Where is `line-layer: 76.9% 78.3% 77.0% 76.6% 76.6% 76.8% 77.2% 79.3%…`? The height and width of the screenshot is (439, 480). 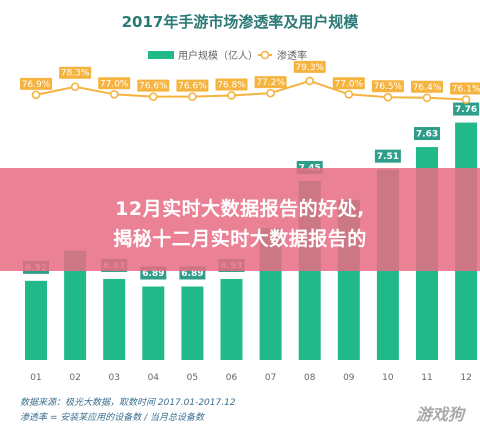
line-layer: 76.9% 78.3% 77.0% 76.6% 76.6% 76.8% 77.2% 79.3%… is located at coordinates (250, 82).